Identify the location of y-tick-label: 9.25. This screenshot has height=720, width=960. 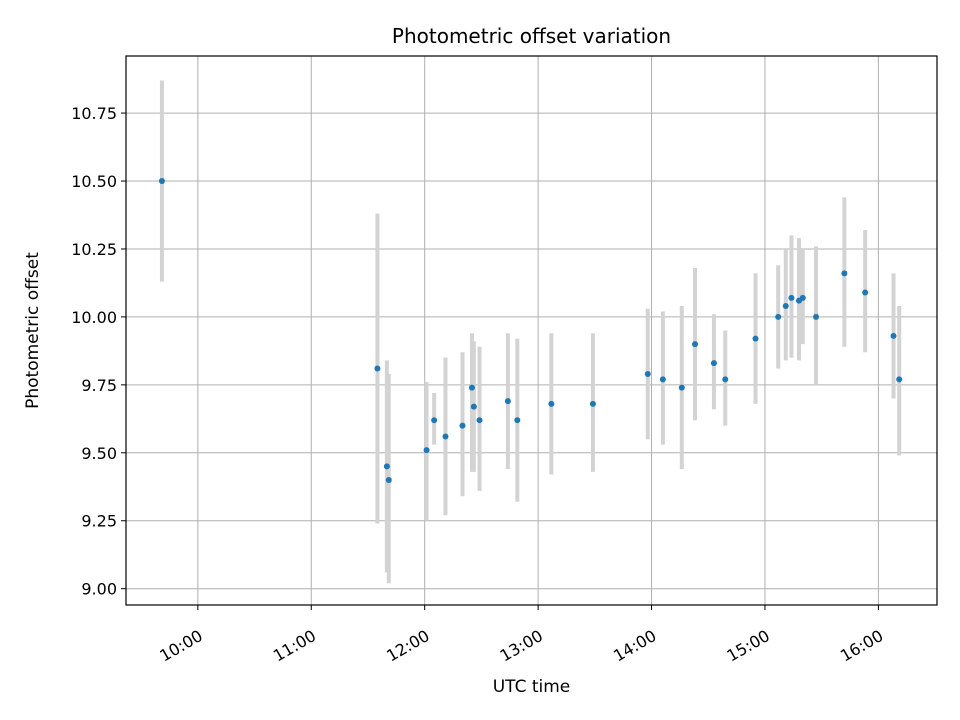
(99, 521).